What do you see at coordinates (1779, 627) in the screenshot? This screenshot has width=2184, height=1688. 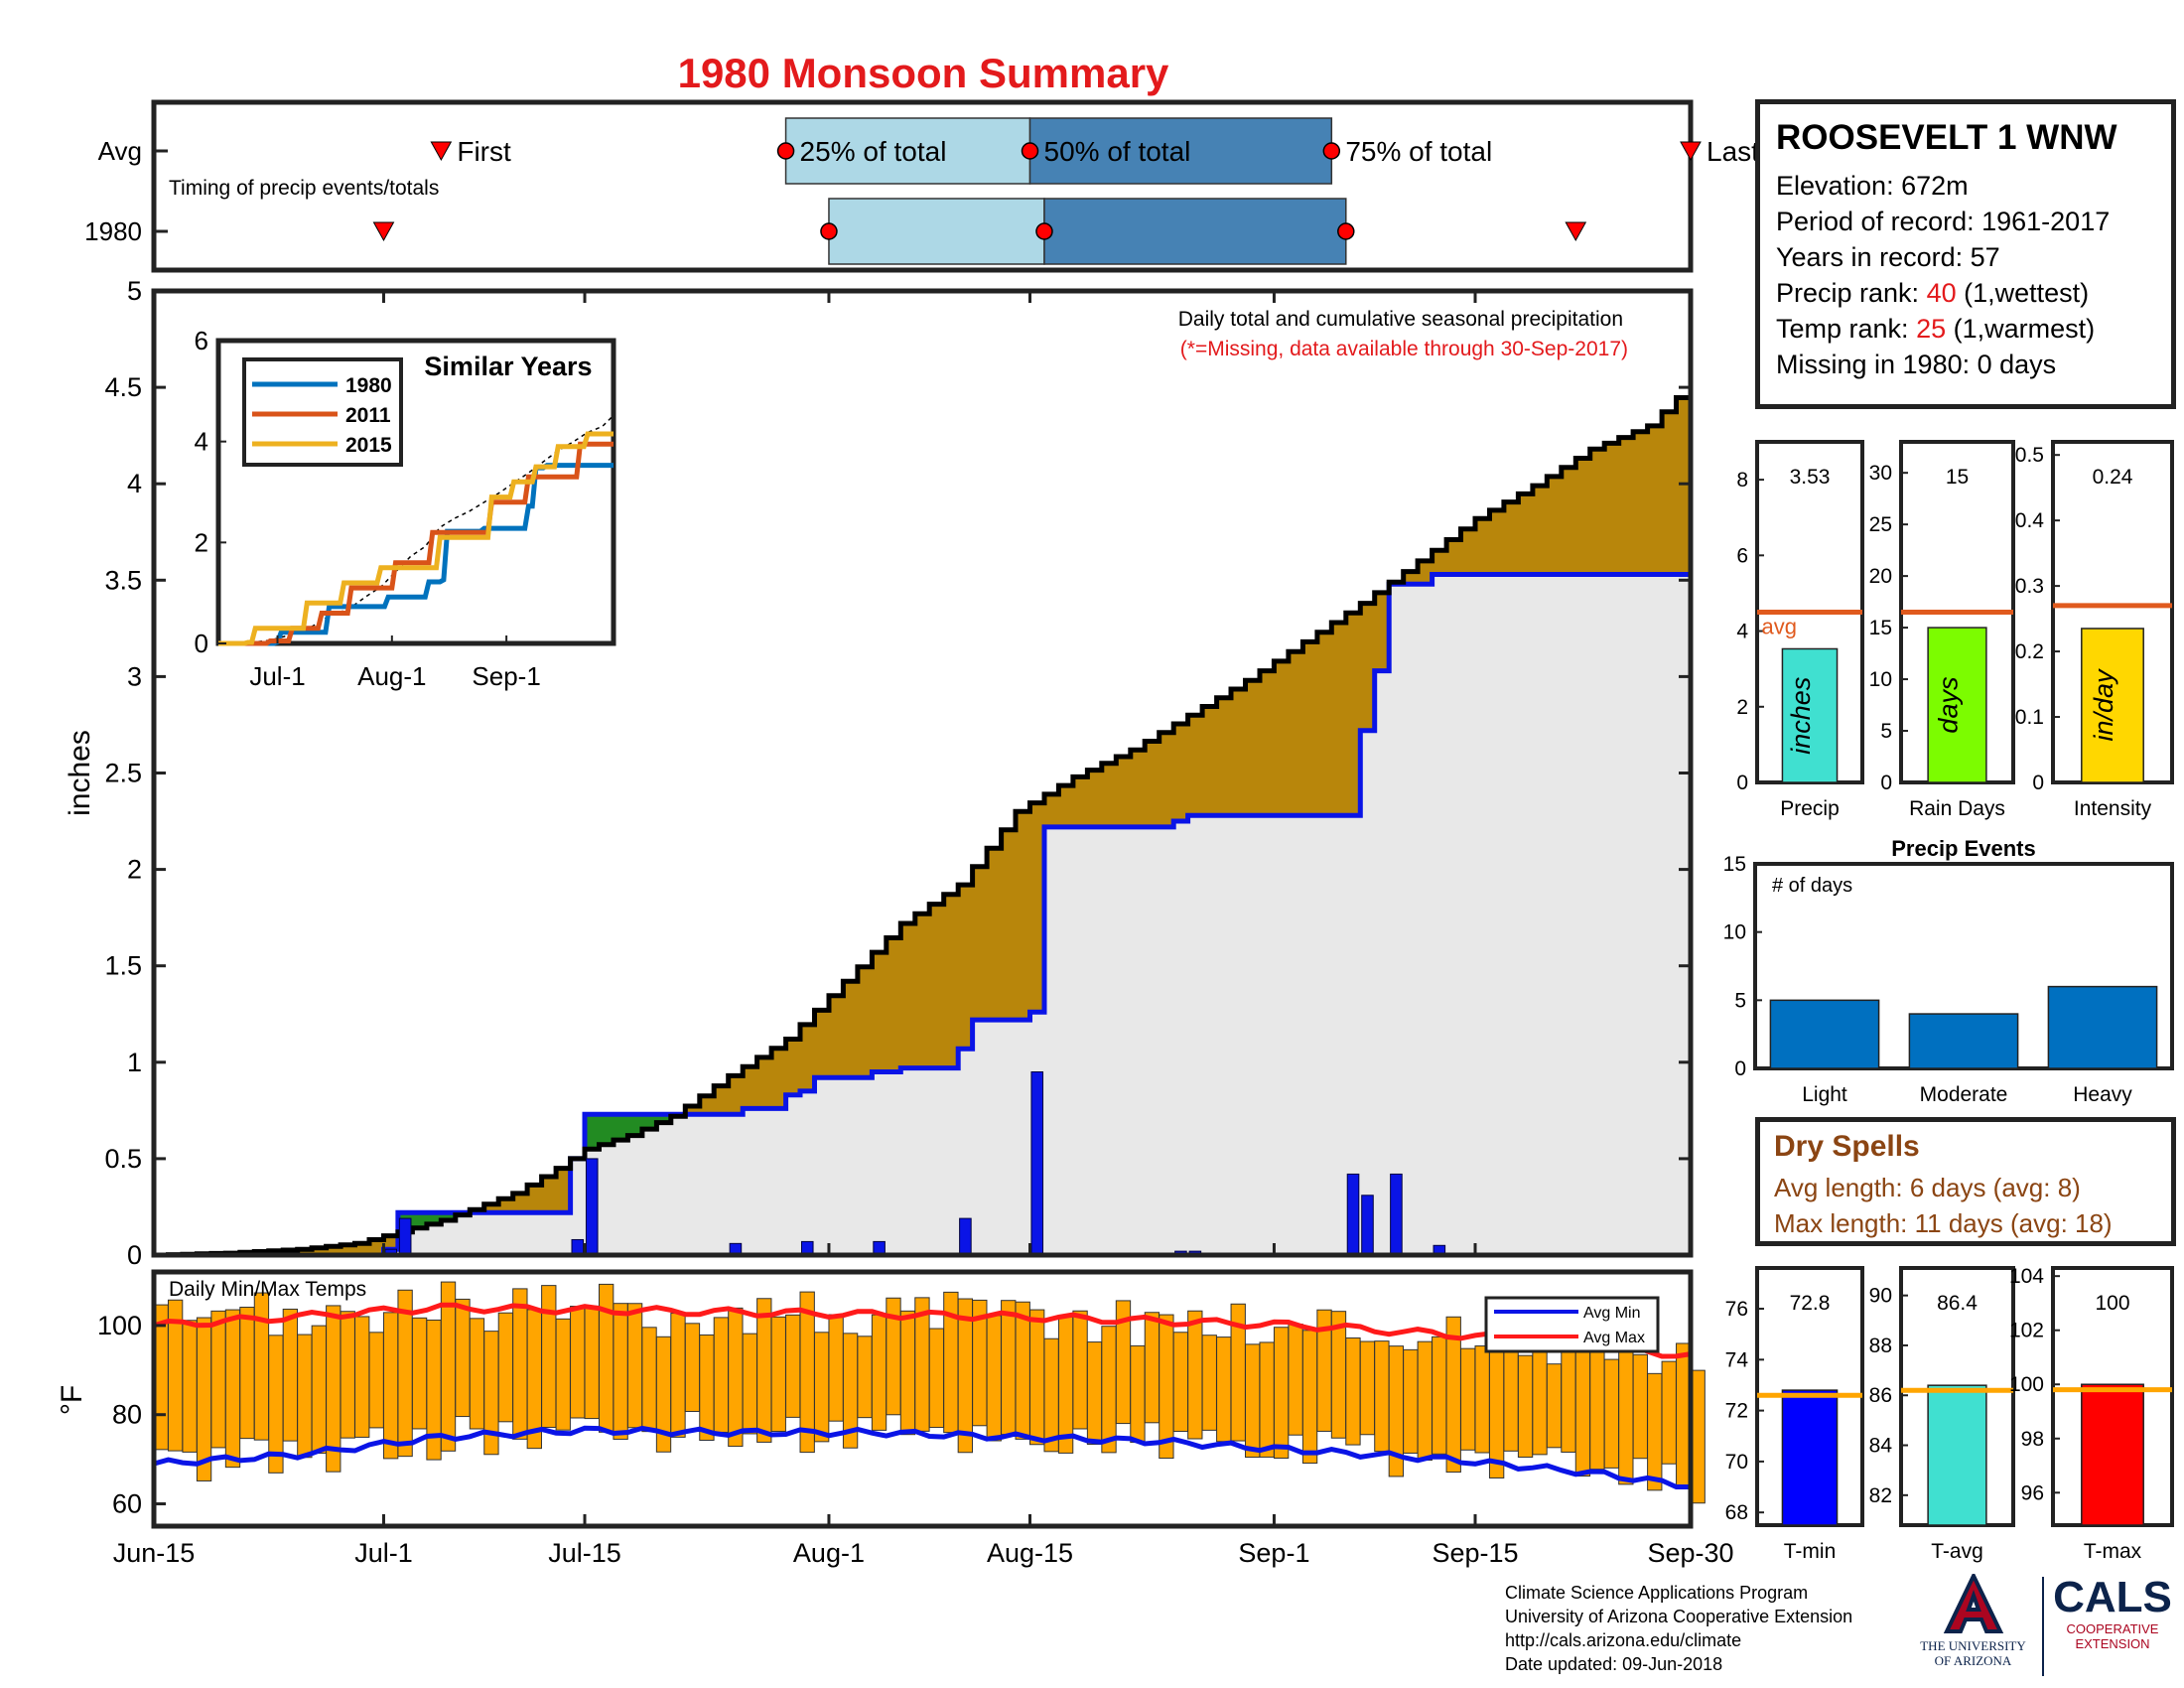 I see `stat-precip-avg-label: avg` at bounding box center [1779, 627].